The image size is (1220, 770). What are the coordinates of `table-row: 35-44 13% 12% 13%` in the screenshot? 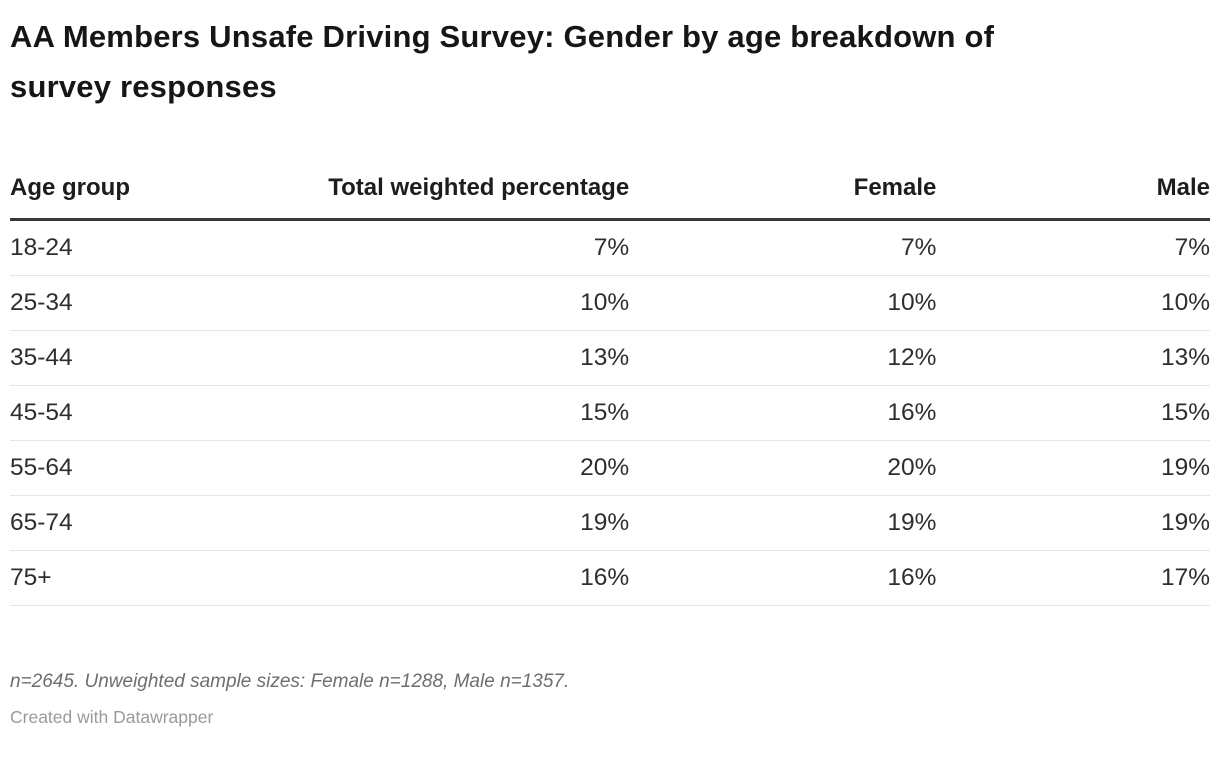 It's located at (610, 358).